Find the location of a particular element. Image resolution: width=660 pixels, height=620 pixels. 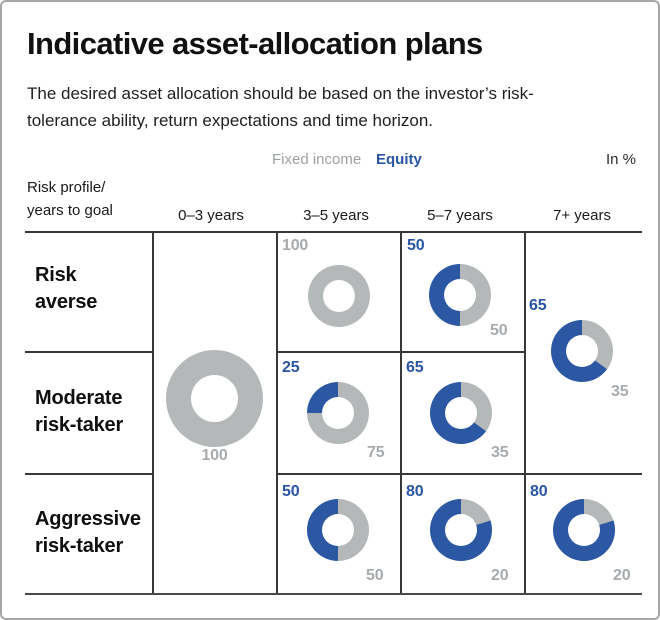

donut-aggressive-3-5-years is located at coordinates (338, 530).